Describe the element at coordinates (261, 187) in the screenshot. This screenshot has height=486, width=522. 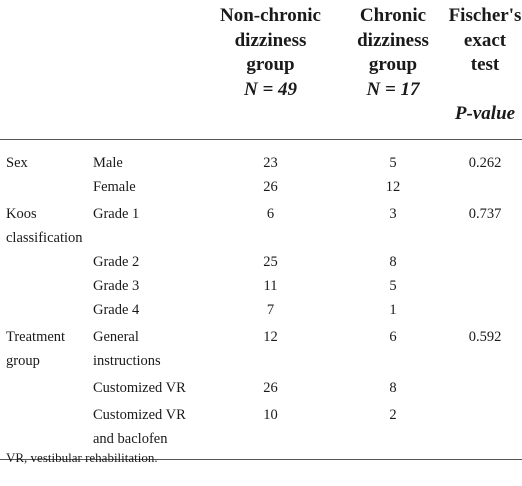
I see `table-row: Female 26 12` at that location.